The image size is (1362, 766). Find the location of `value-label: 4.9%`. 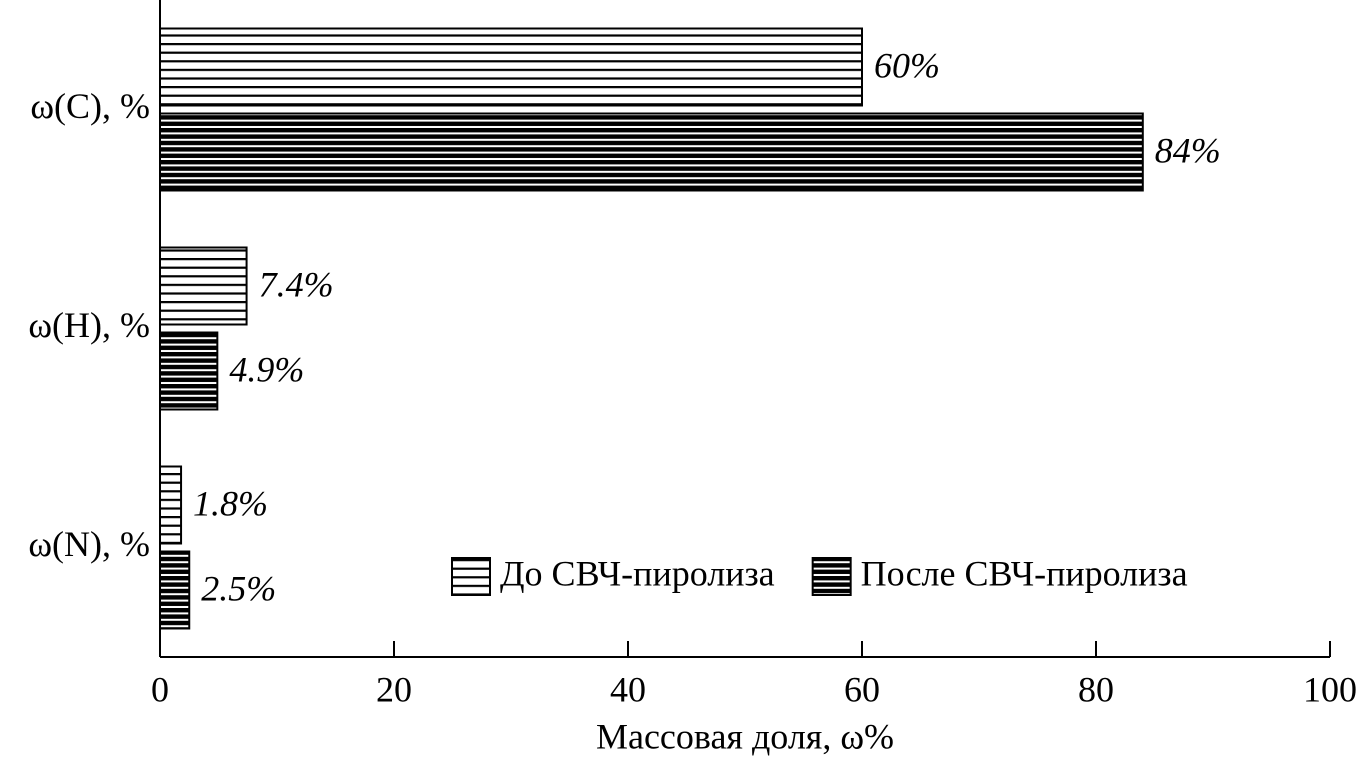

value-label: 4.9% is located at coordinates (266, 369).